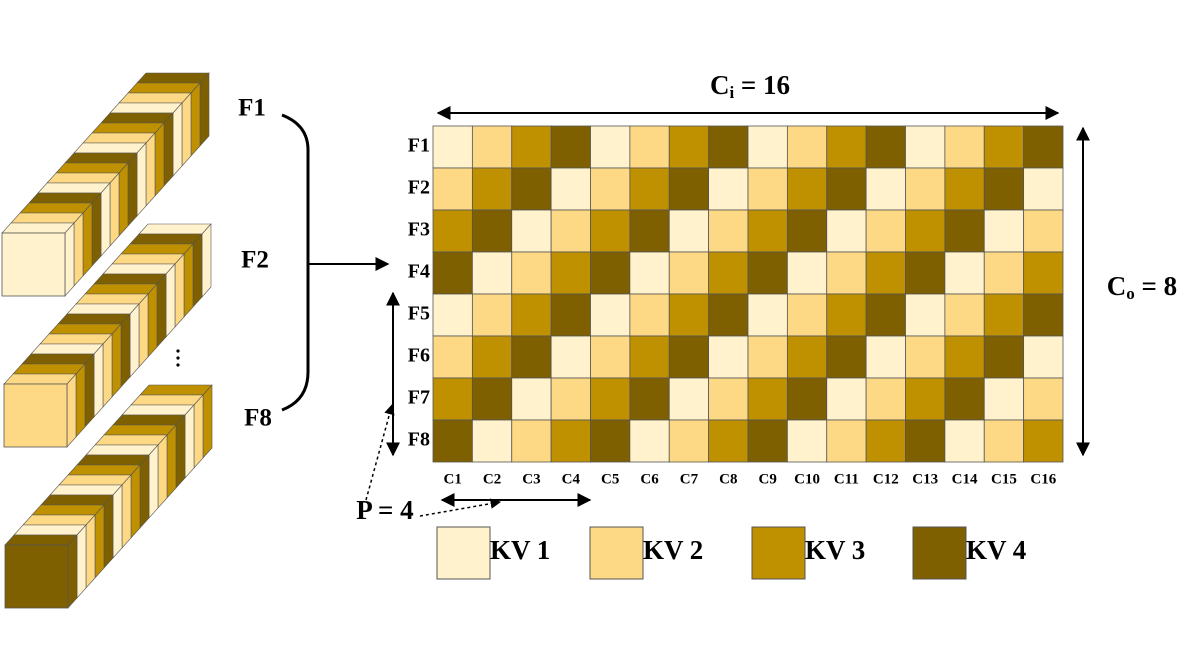 Image resolution: width=1200 pixels, height=672 pixels. What do you see at coordinates (419, 146) in the screenshot?
I see `row-label: F1` at bounding box center [419, 146].